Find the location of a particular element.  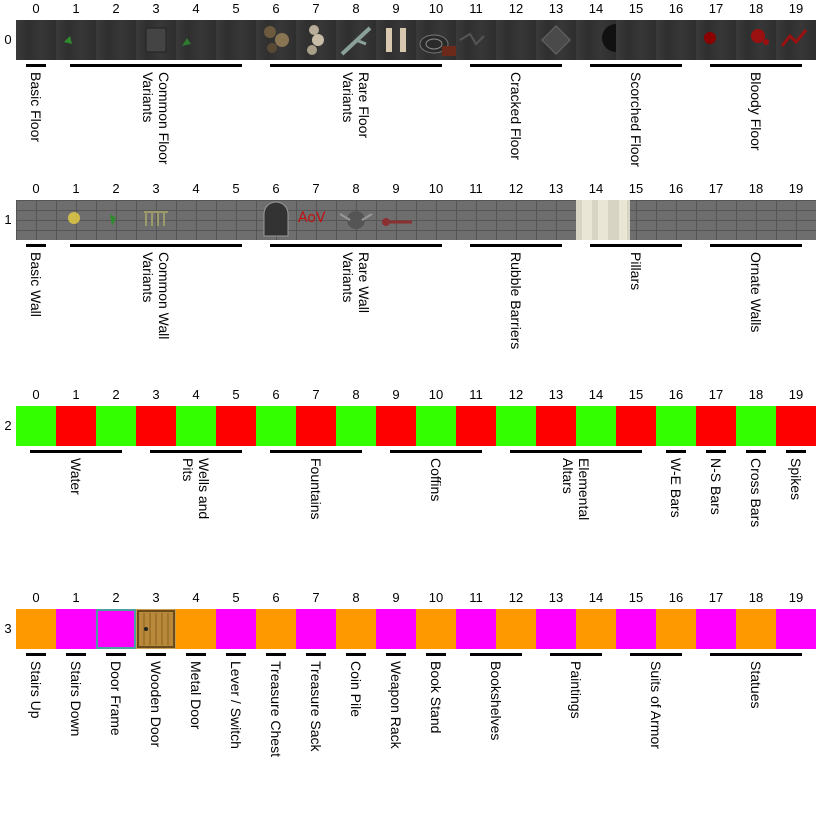

group-label: N-S Bars is located at coordinates (716, 486).